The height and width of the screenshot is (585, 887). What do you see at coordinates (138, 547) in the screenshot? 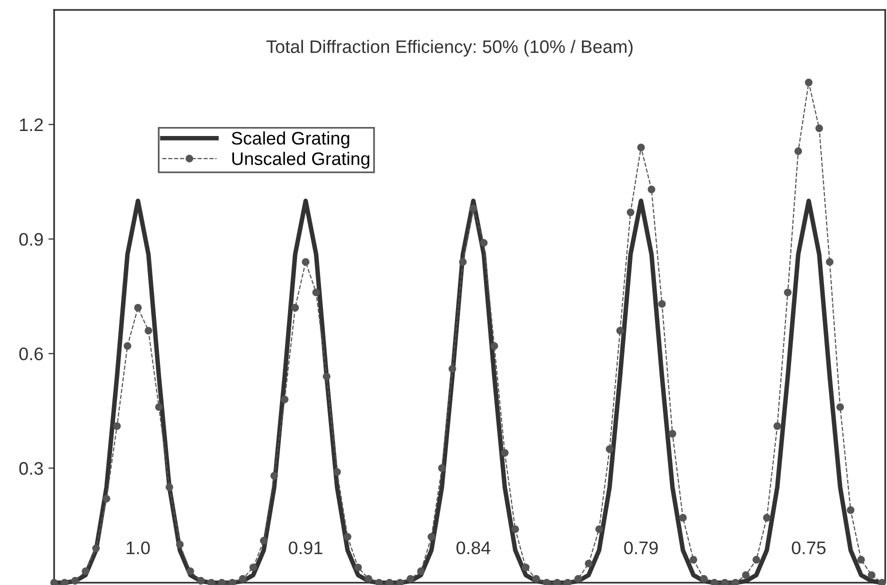
I see `annotation: 1.0` at bounding box center [138, 547].